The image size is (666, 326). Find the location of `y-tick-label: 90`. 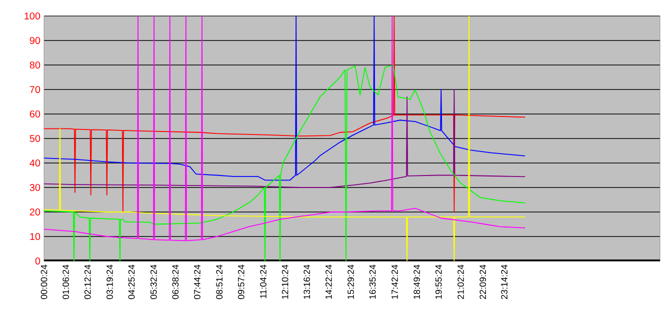

y-tick-label: 90 is located at coordinates (35, 40).